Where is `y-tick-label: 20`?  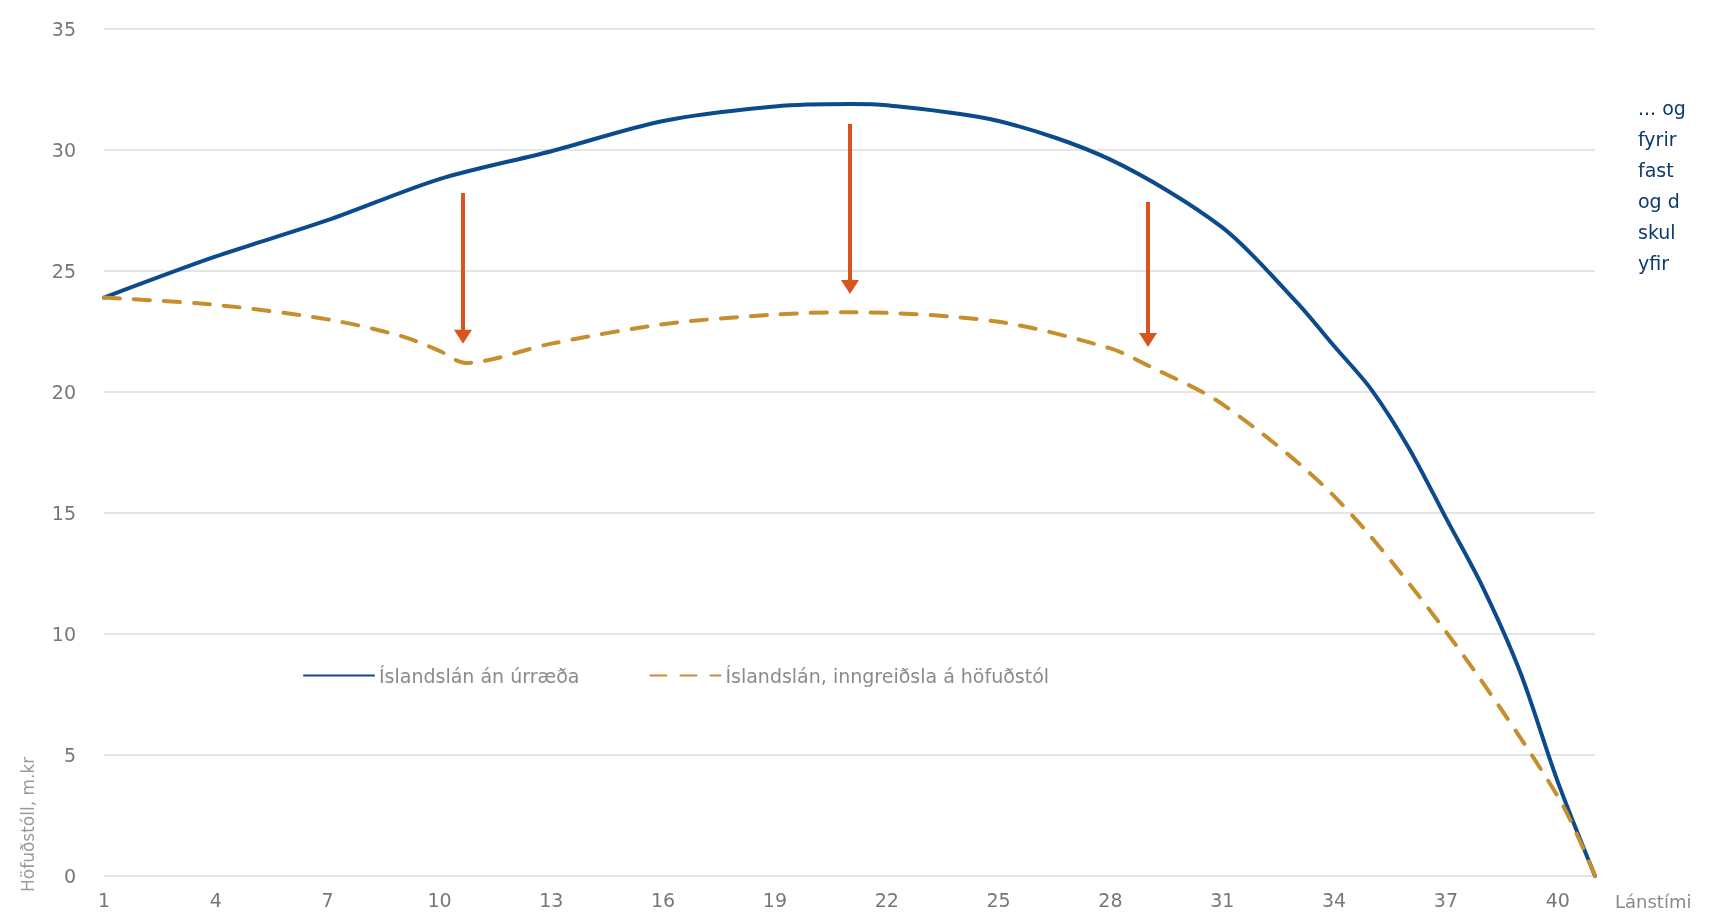
y-tick-label: 20 is located at coordinates (63, 392).